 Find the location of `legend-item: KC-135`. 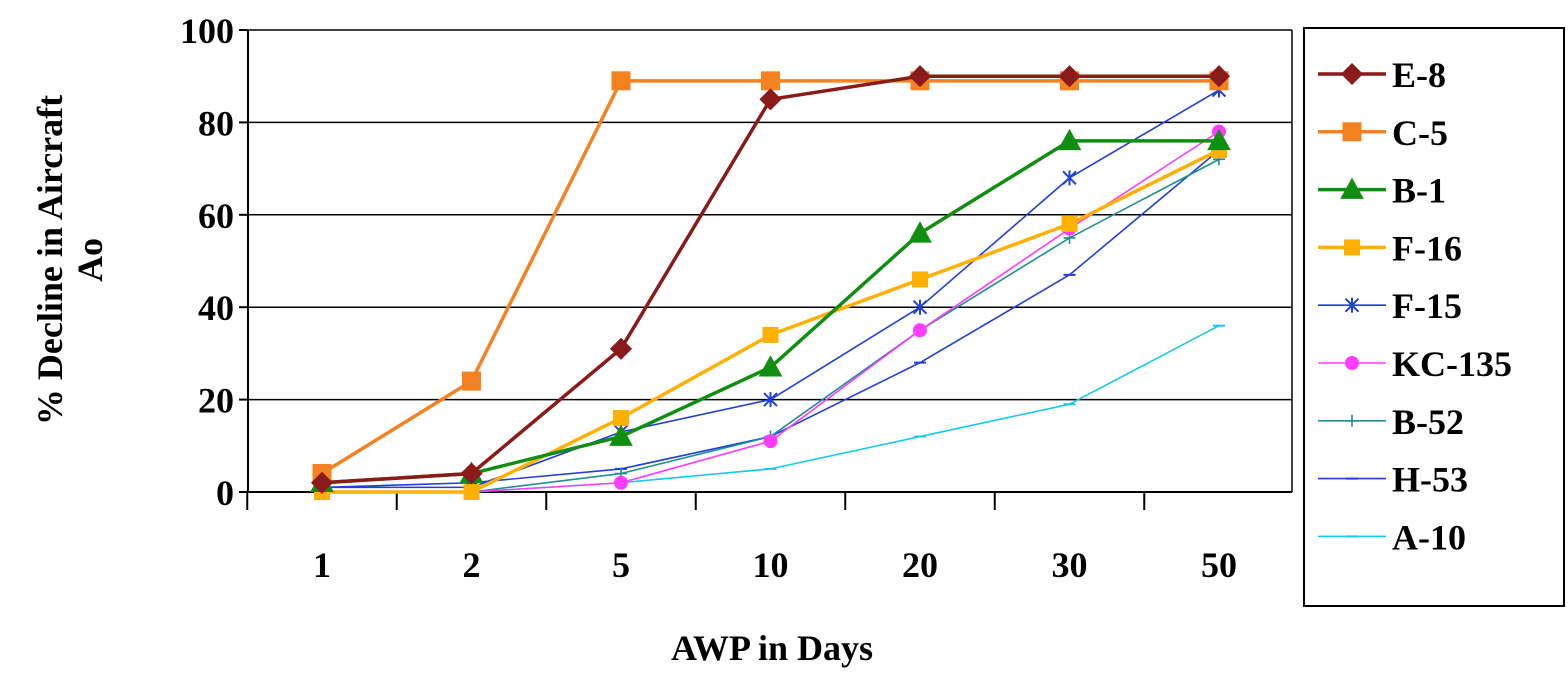

legend-item: KC-135 is located at coordinates (1415, 364).